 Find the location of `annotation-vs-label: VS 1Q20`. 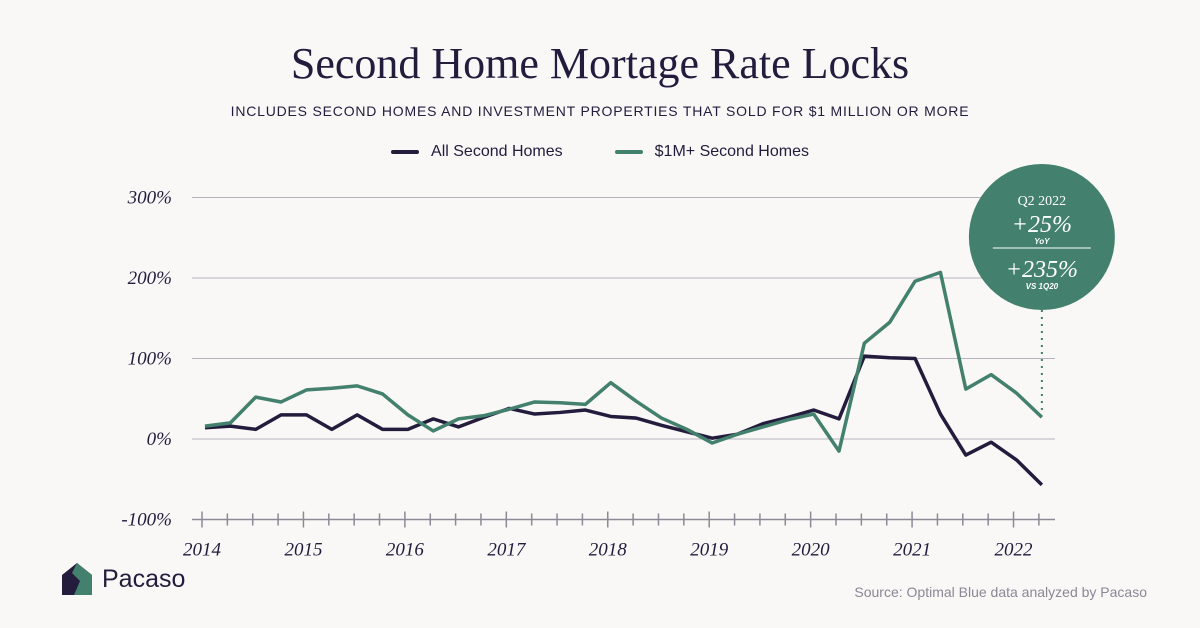

annotation-vs-label: VS 1Q20 is located at coordinates (1042, 286).